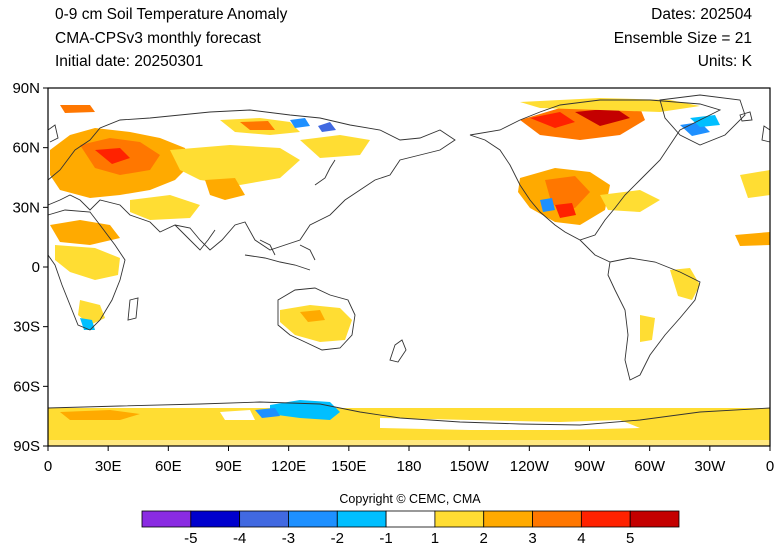  Describe the element at coordinates (288, 466) in the screenshot. I see `lon-tick-label: 120E` at that location.